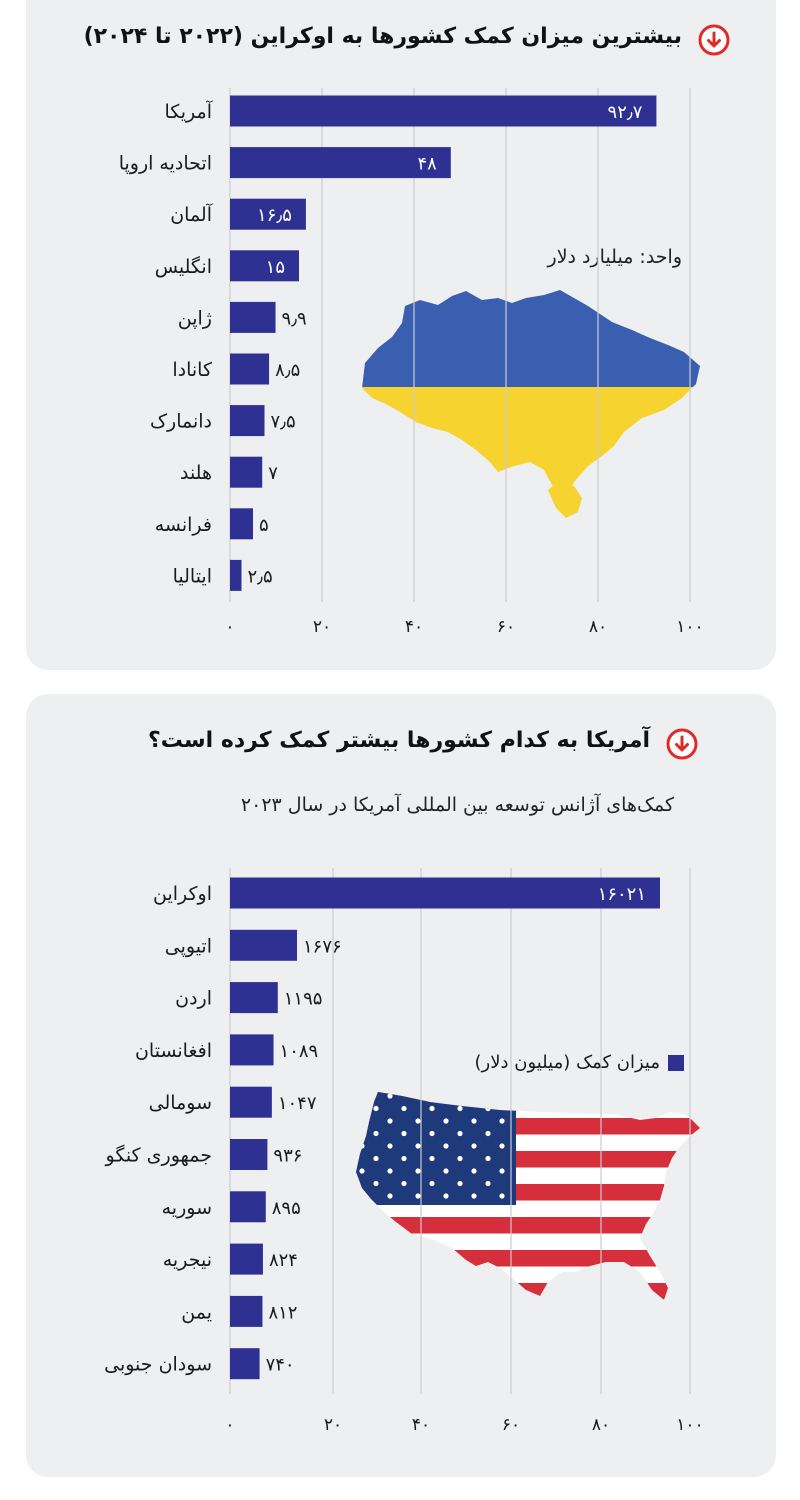 Image resolution: width=800 pixels, height=1500 pixels. What do you see at coordinates (567, 1062) in the screenshot?
I see `legend-label: میزان کمک (میلیون دلار)` at bounding box center [567, 1062].